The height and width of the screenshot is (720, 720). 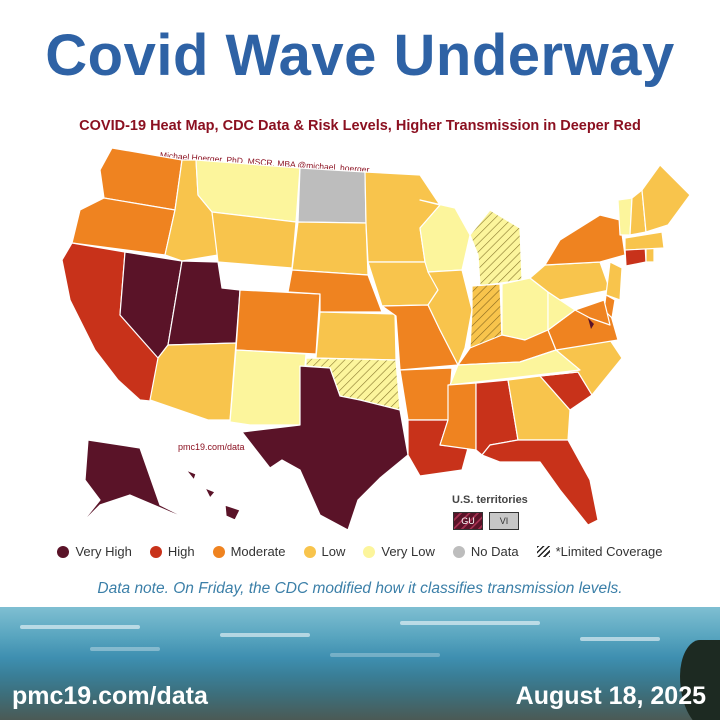 I want to click on state-co, so click(x=278, y=322).